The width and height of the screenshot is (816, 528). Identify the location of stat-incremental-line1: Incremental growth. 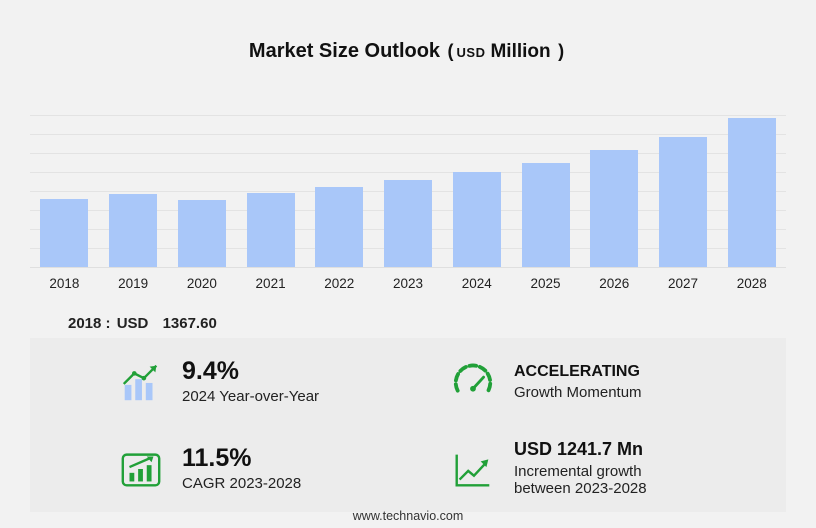
(578, 471).